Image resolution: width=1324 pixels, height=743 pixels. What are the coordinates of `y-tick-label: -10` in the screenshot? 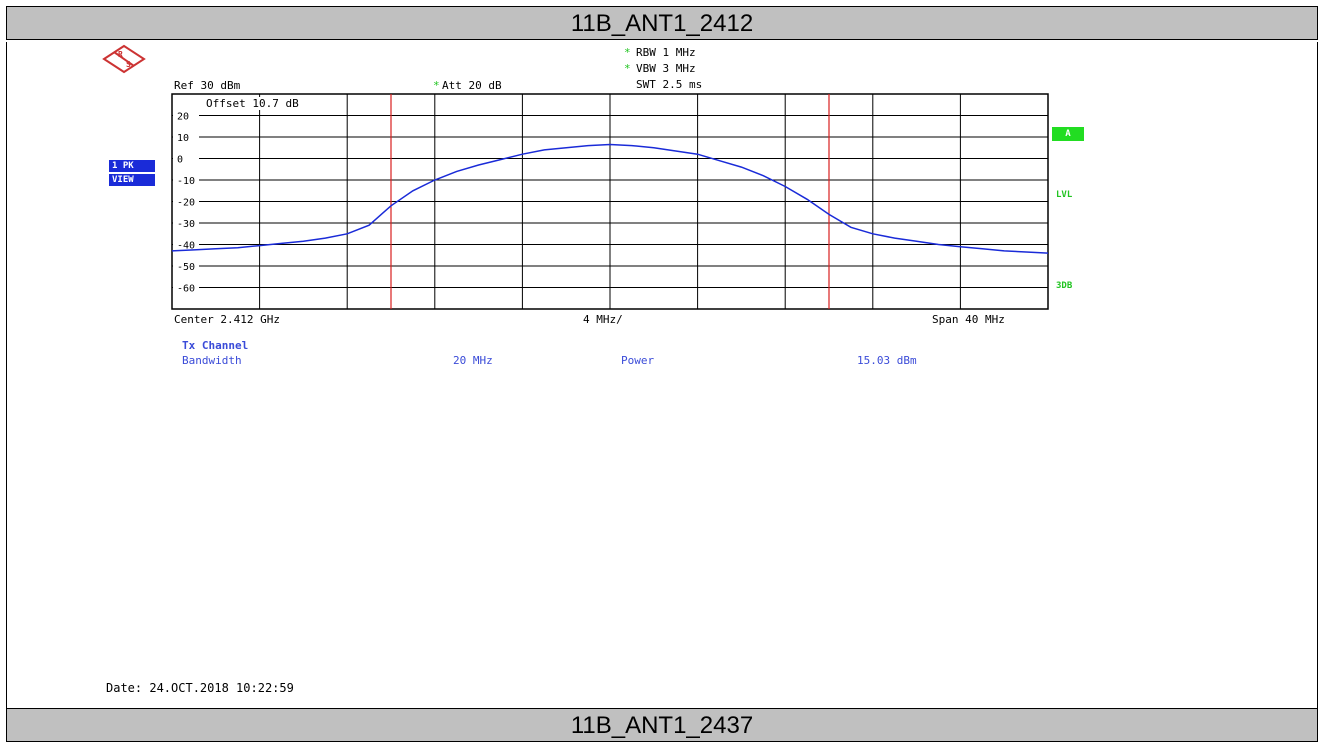 It's located at (186, 181).